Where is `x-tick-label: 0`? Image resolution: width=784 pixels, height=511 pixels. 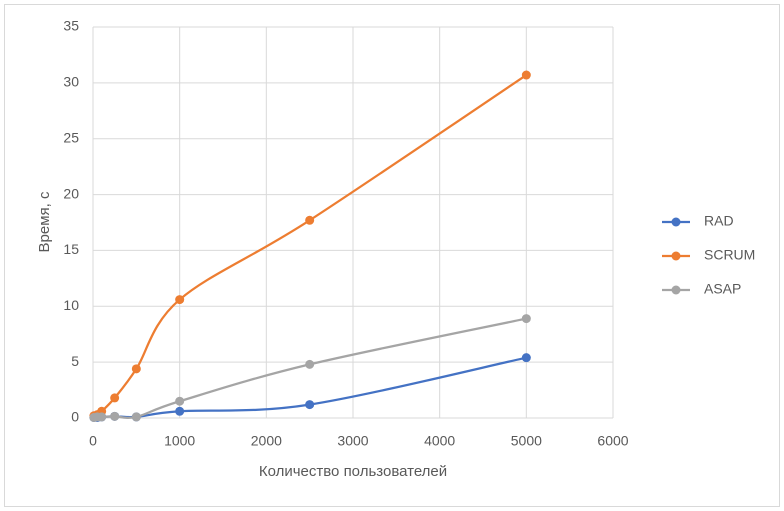 x-tick-label: 0 is located at coordinates (93, 441).